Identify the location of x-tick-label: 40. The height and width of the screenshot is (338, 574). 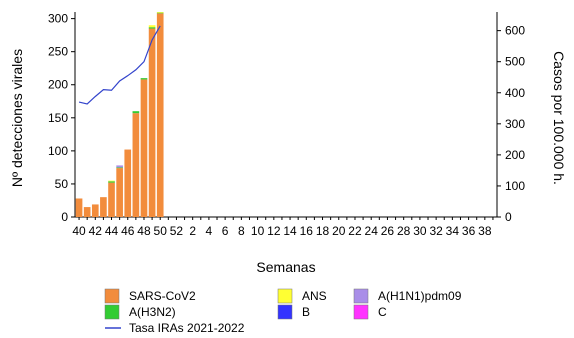
(79, 231).